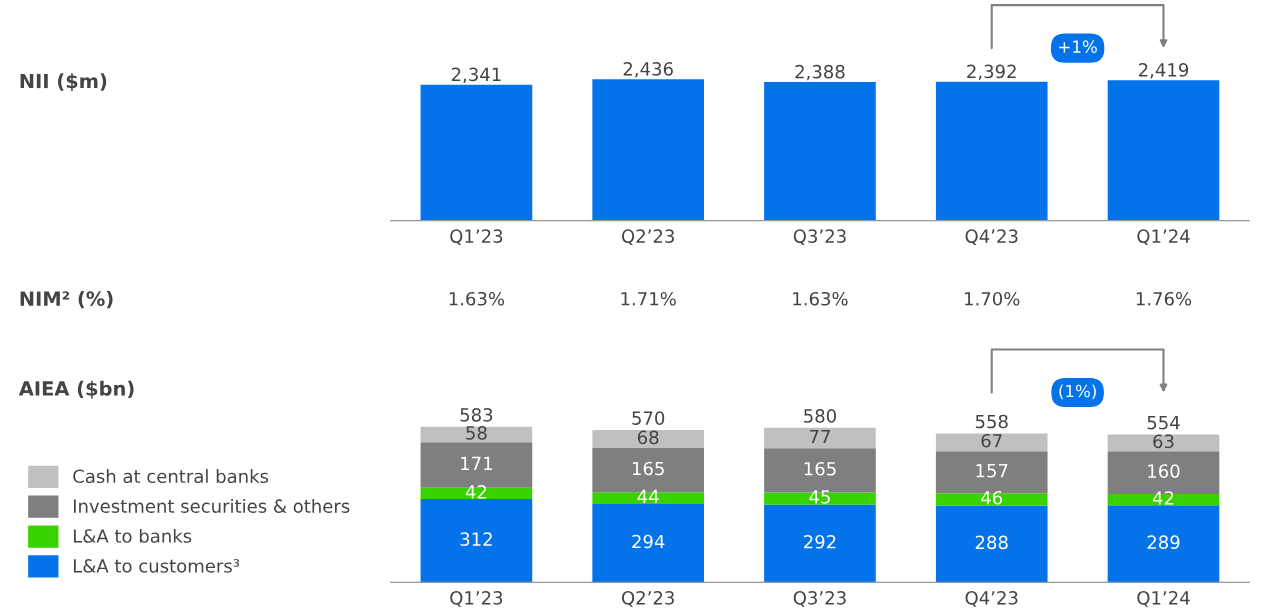 This screenshot has height=613, width=1262. I want to click on data-label: 2,419, so click(1163, 71).